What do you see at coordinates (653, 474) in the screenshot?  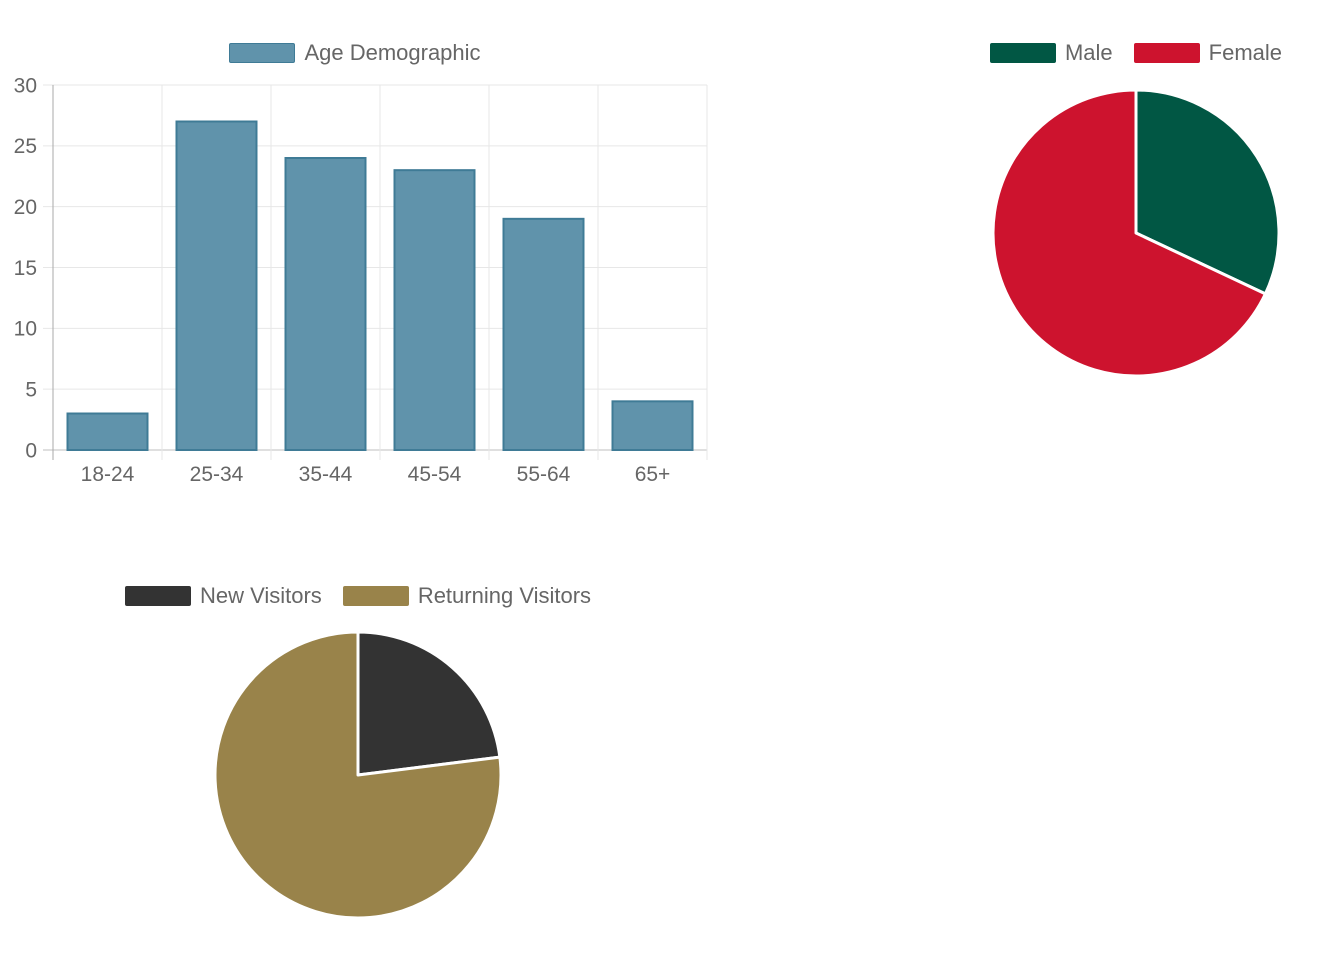 I see `x-tick-label: 65+` at bounding box center [653, 474].